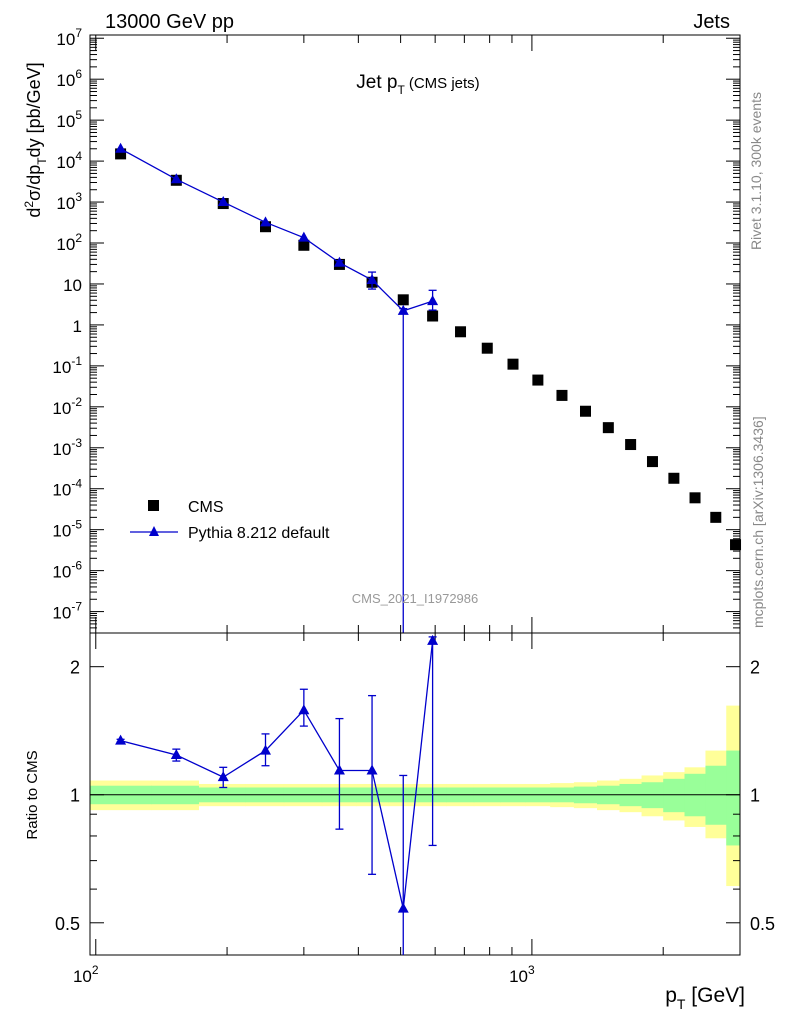 The width and height of the screenshot is (786, 1024). Describe the element at coordinates (69, 201) in the screenshot. I see `main-y-tick-label: 10³` at that location.